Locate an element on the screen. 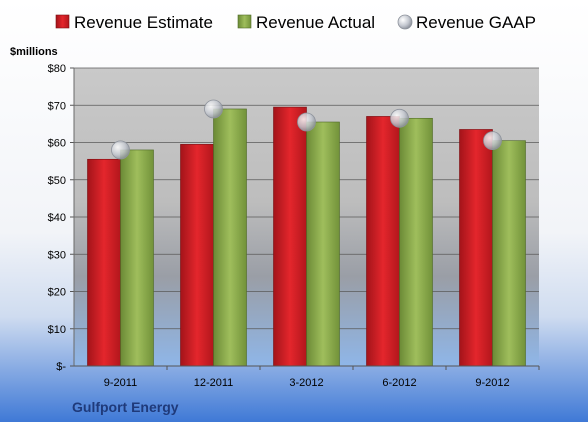 The image size is (588, 422). x-axis: 9-2011 12-2011 3-2012 6-2012 9-2012 is located at coordinates (307, 377).